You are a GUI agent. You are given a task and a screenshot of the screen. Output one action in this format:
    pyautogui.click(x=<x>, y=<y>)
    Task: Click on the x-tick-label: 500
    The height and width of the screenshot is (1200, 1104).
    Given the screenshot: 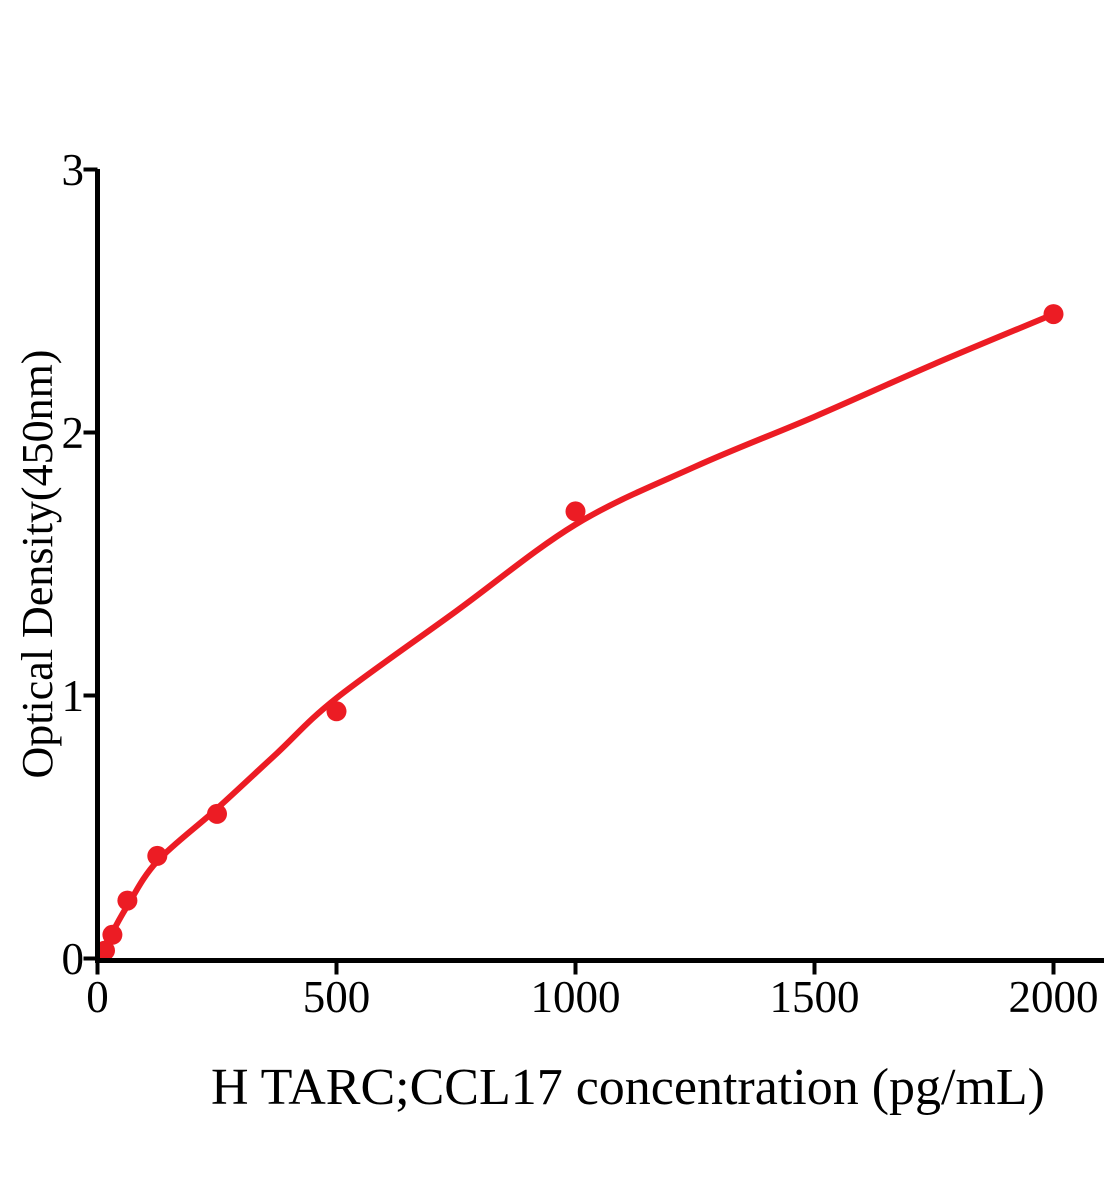 What is the action you would take?
    pyautogui.click(x=336, y=997)
    